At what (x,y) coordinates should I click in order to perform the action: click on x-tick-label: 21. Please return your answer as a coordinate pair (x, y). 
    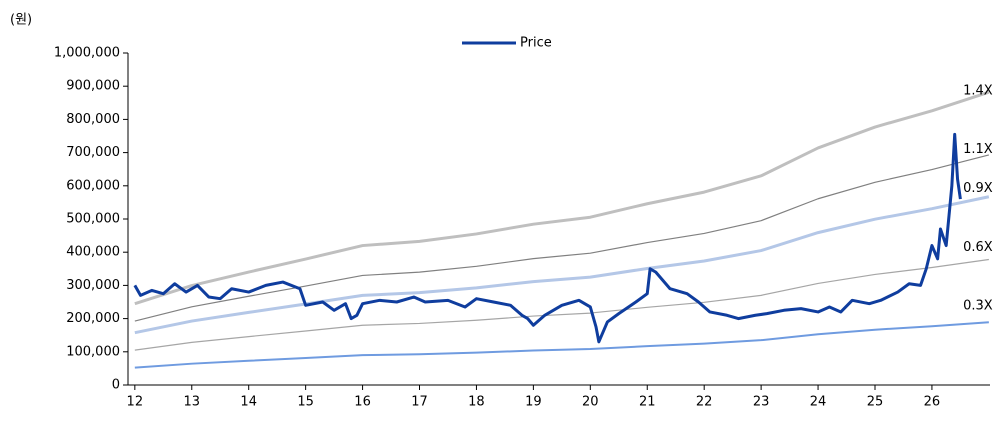
    Looking at the image, I should click on (647, 402).